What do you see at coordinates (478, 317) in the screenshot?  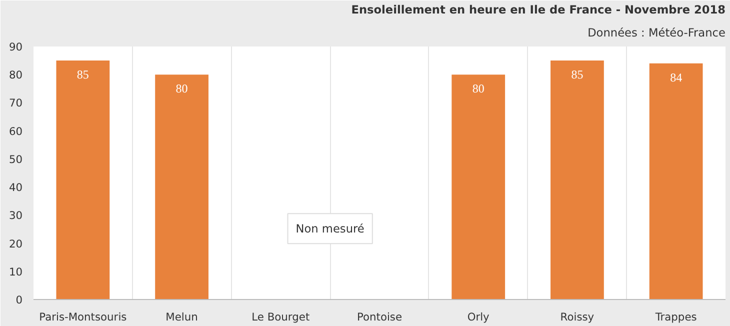 I see `x-tick-label: Orly` at bounding box center [478, 317].